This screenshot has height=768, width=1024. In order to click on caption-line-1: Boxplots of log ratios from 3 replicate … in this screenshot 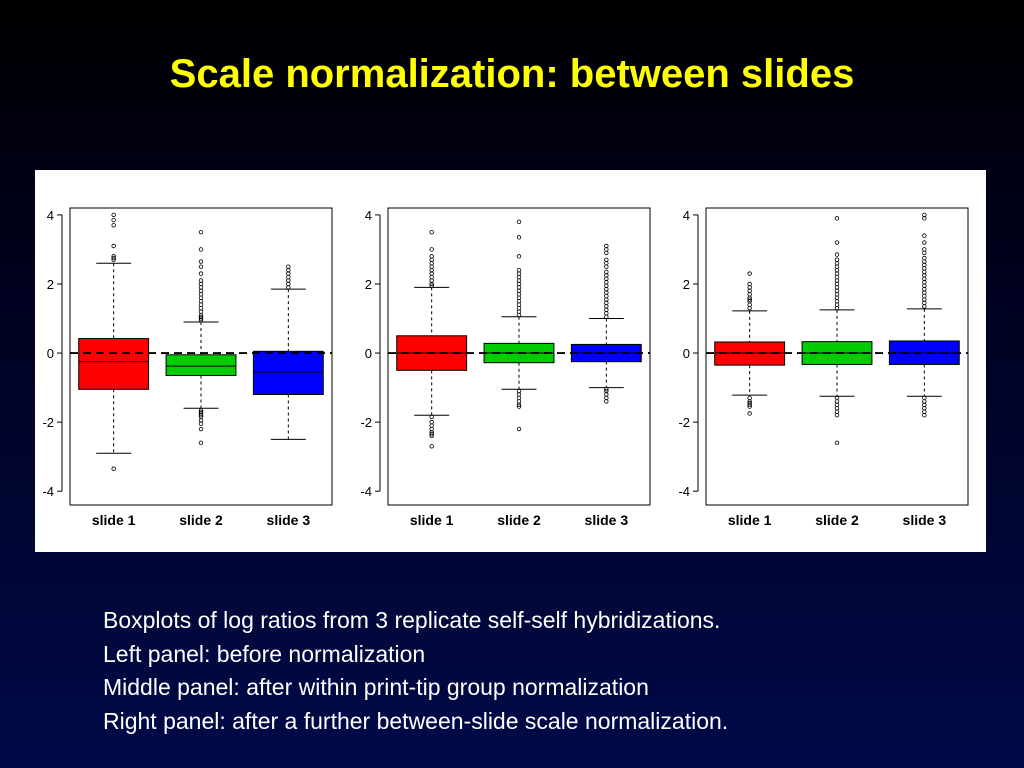, I will do `click(412, 620)`.